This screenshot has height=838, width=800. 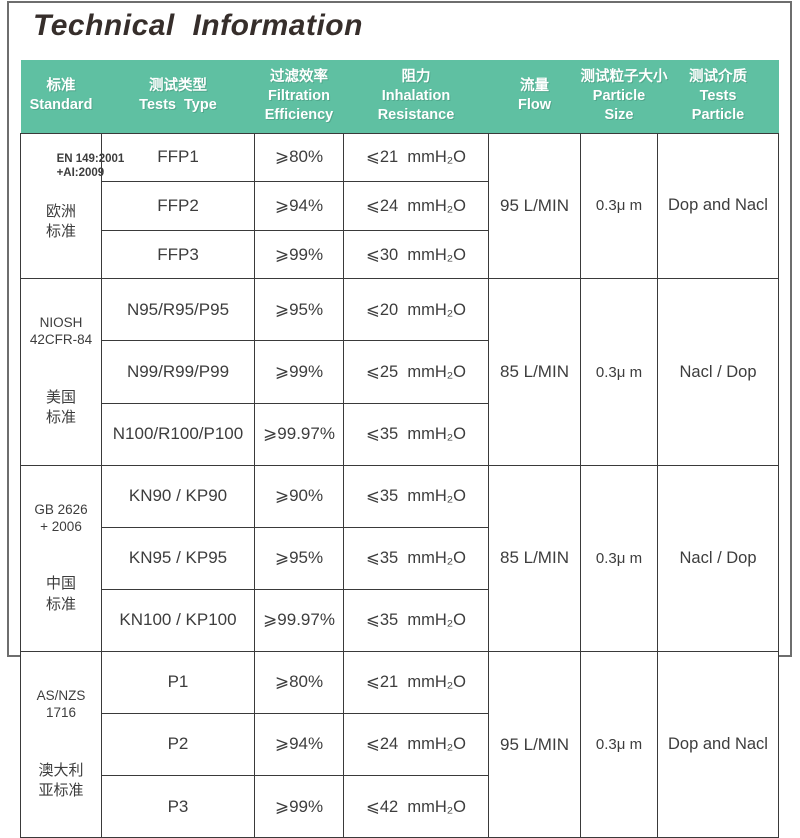 I want to click on resistance-cell: ⩽30 mmH₂O, so click(x=416, y=254).